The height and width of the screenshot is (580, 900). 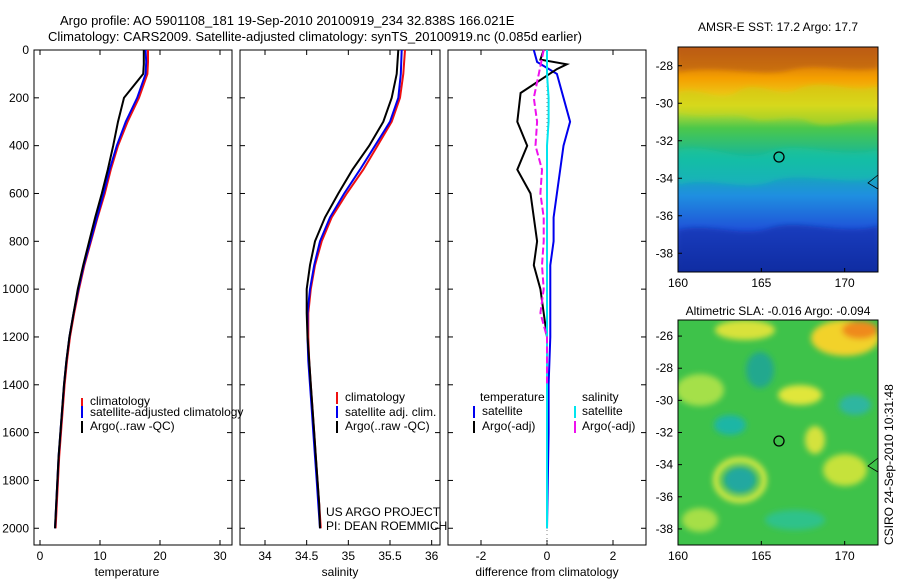 What do you see at coordinates (548, 289) in the screenshot?
I see `series-line-salinity-satellite` at bounding box center [548, 289].